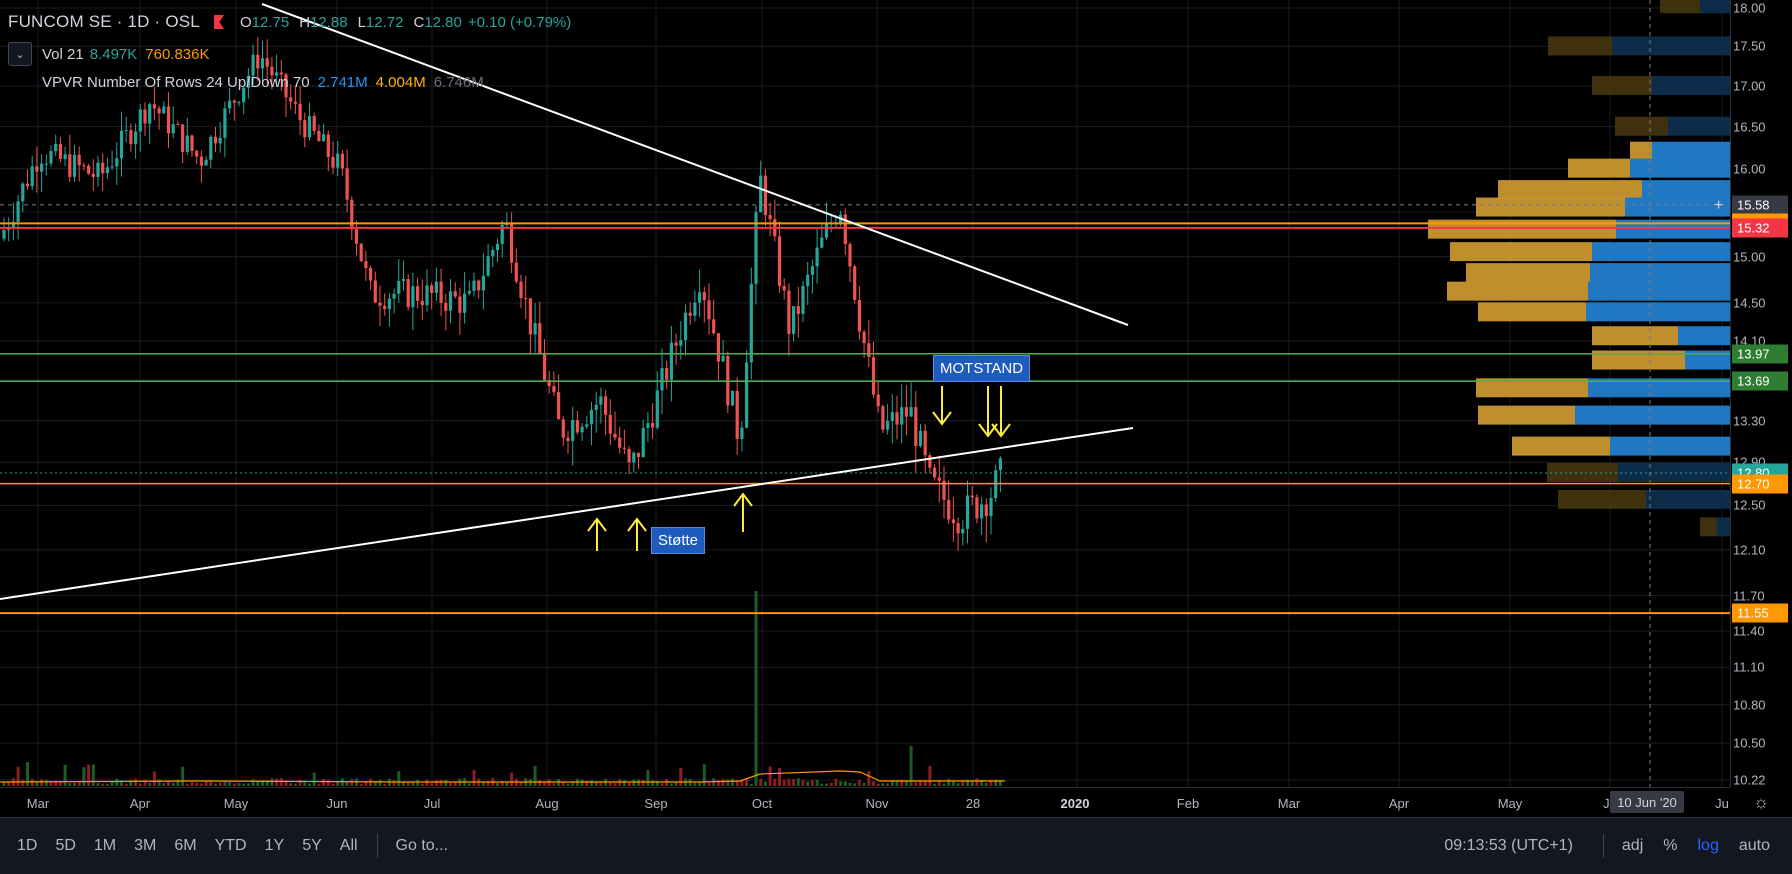  What do you see at coordinates (230, 845) in the screenshot?
I see `timeframe-ytd-button: YTD` at bounding box center [230, 845].